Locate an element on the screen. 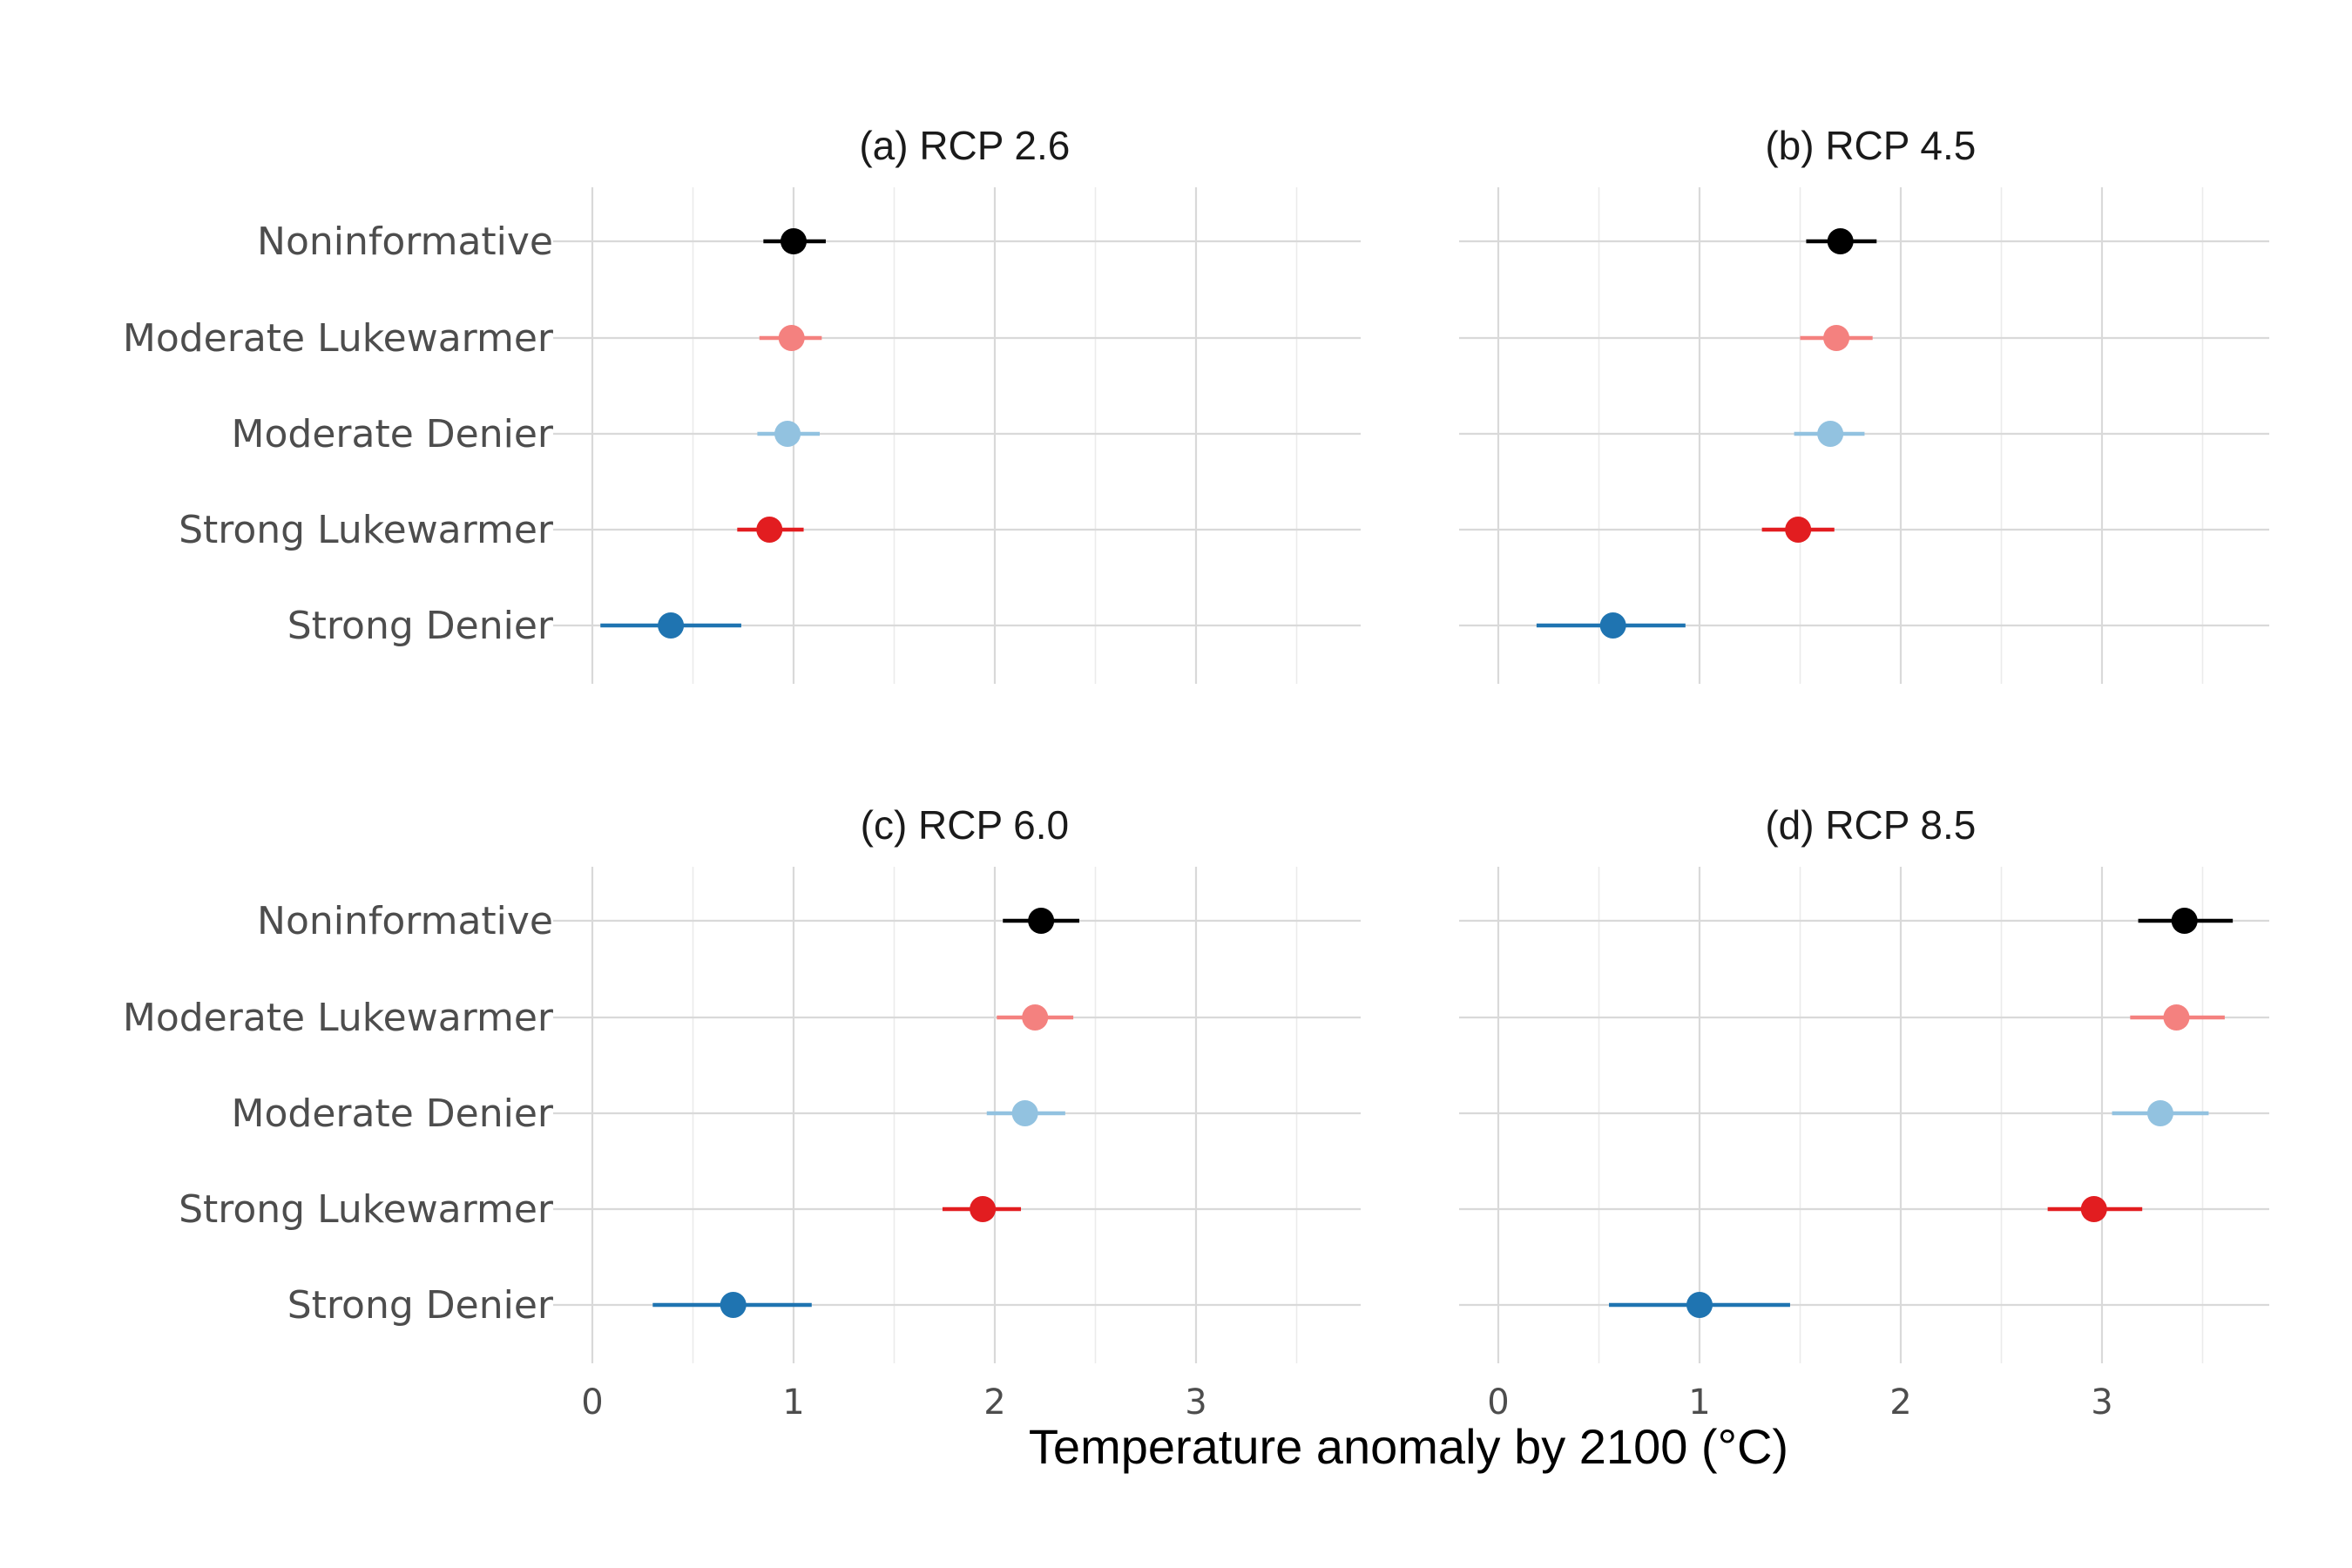 The height and width of the screenshot is (1568, 2352). panel-3: (d) RCP 8.5 0 1 2 3 is located at coordinates (1864, 1113).